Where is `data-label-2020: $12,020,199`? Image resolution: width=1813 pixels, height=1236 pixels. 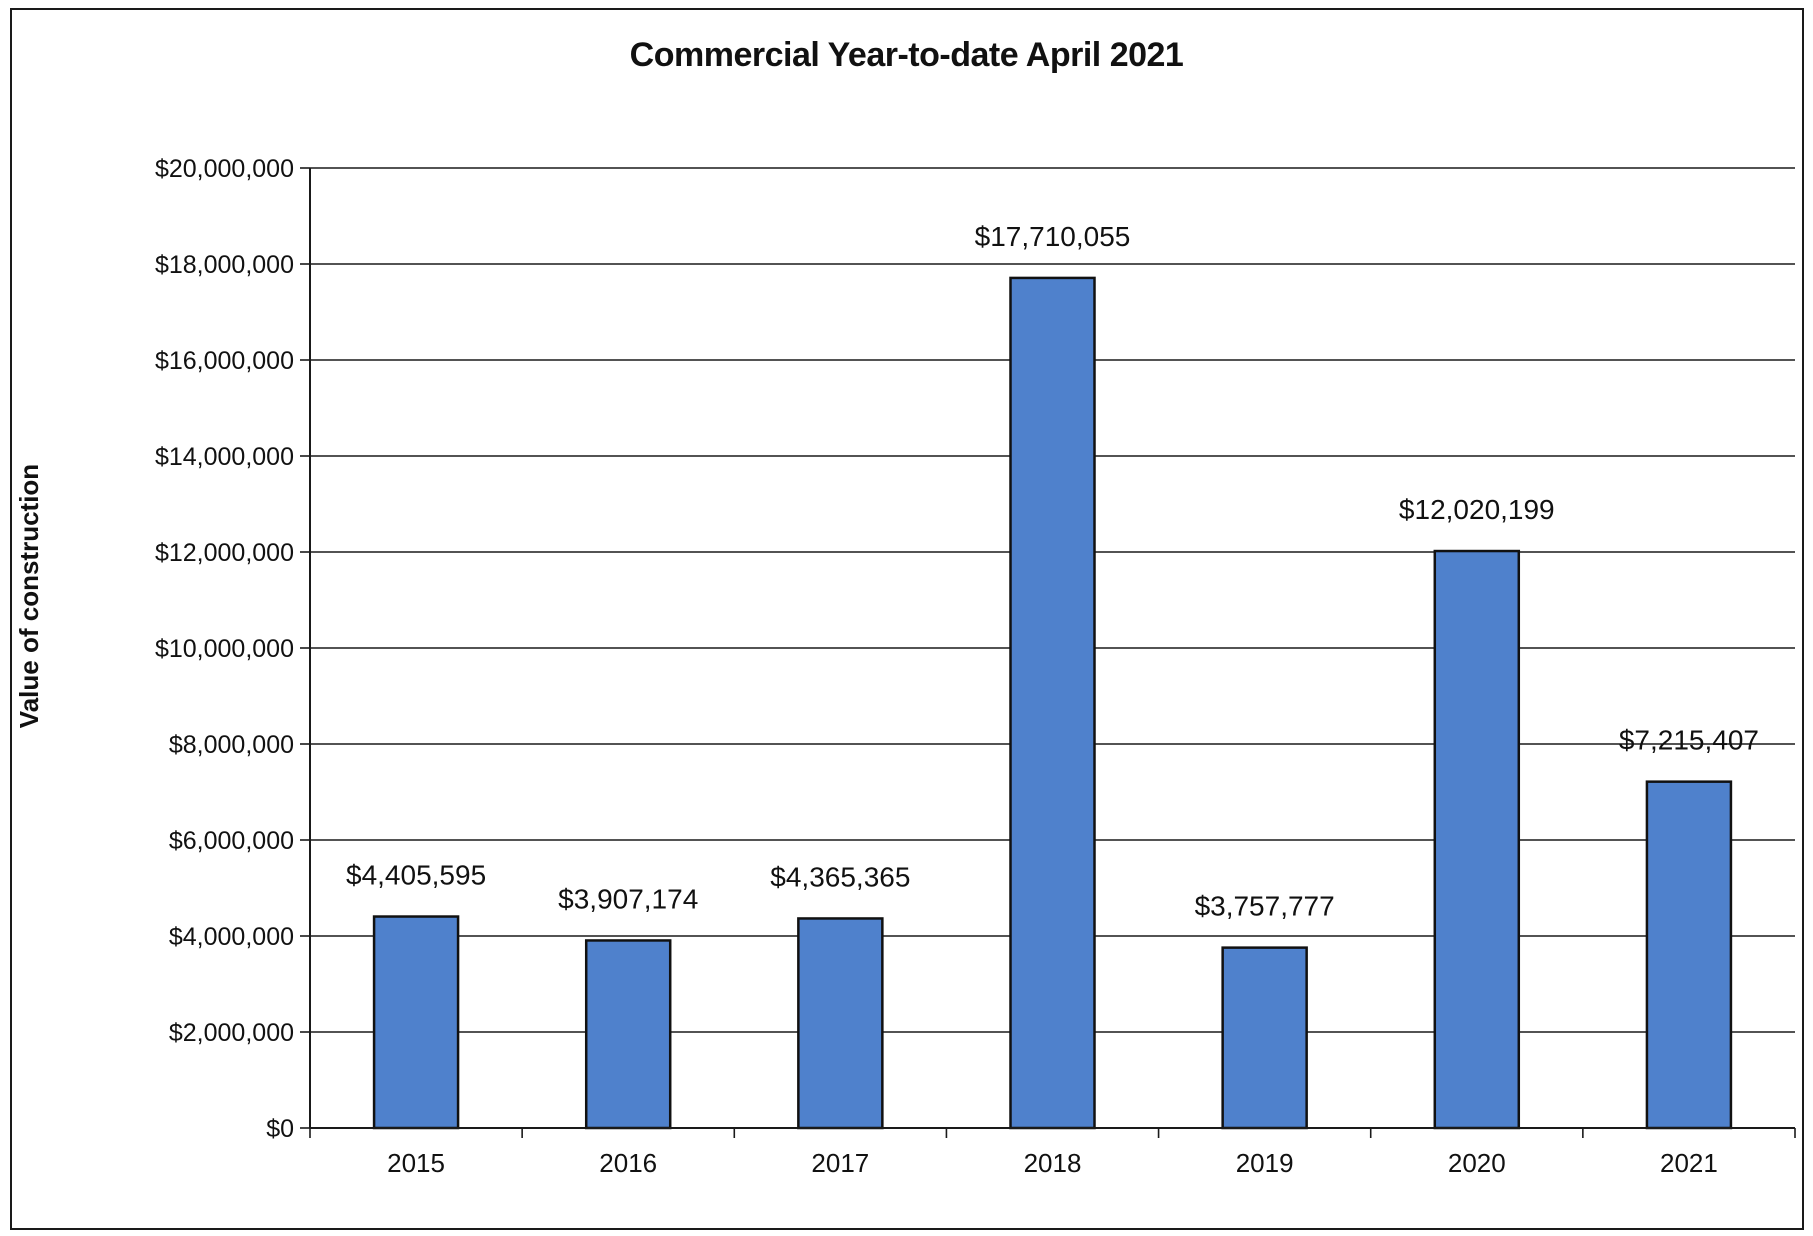 data-label-2020: $12,020,199 is located at coordinates (1477, 509).